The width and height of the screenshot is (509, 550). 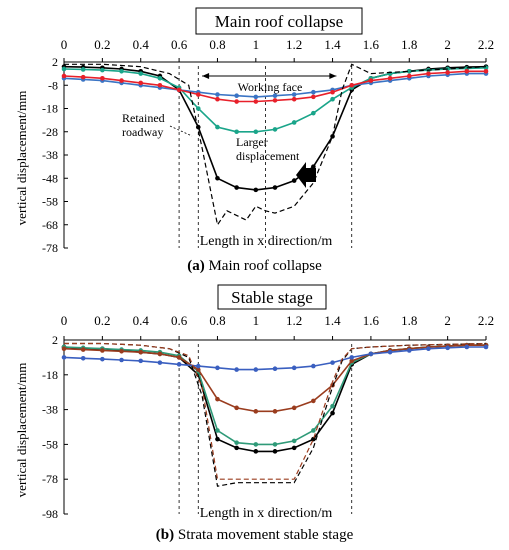 I want to click on caption-b-letter: (b), so click(x=165, y=535).